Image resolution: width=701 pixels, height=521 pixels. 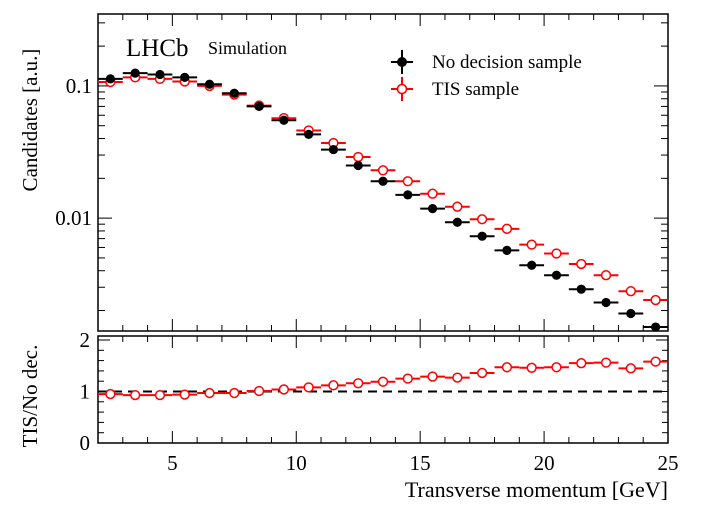 What do you see at coordinates (402, 62) in the screenshot?
I see `legend-marker-no-decision` at bounding box center [402, 62].